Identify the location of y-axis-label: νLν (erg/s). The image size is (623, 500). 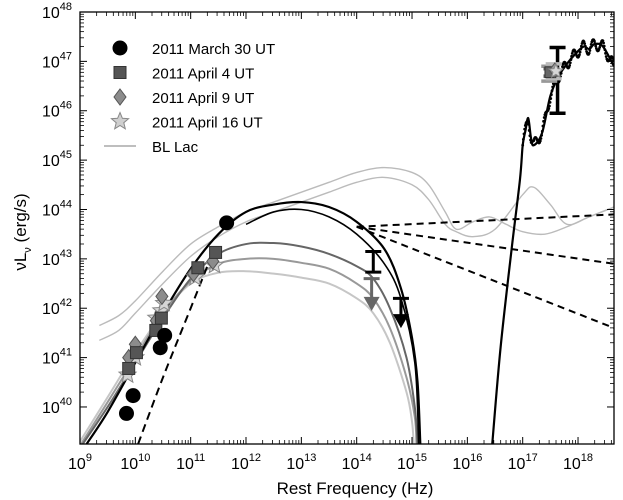
(22, 231).